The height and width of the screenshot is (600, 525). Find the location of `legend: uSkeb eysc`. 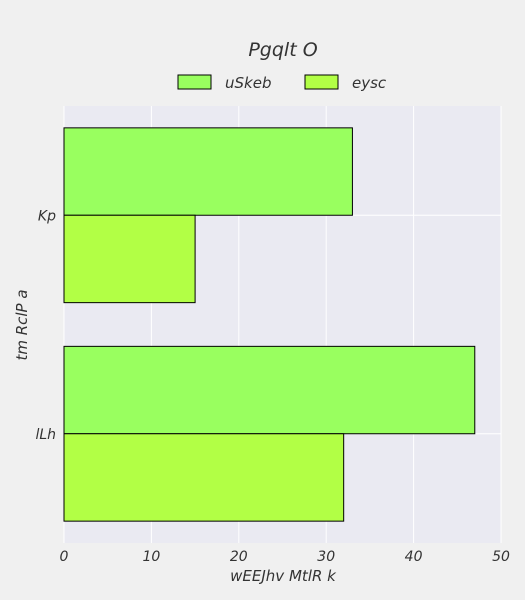

legend: uSkeb eysc is located at coordinates (282, 83).